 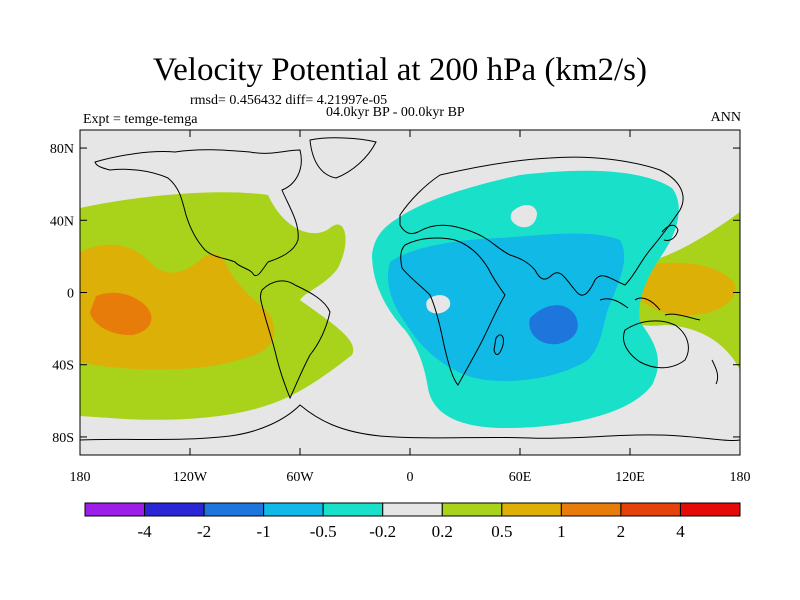 What do you see at coordinates (62, 221) in the screenshot?
I see `lat-tick-label: 40N` at bounding box center [62, 221].